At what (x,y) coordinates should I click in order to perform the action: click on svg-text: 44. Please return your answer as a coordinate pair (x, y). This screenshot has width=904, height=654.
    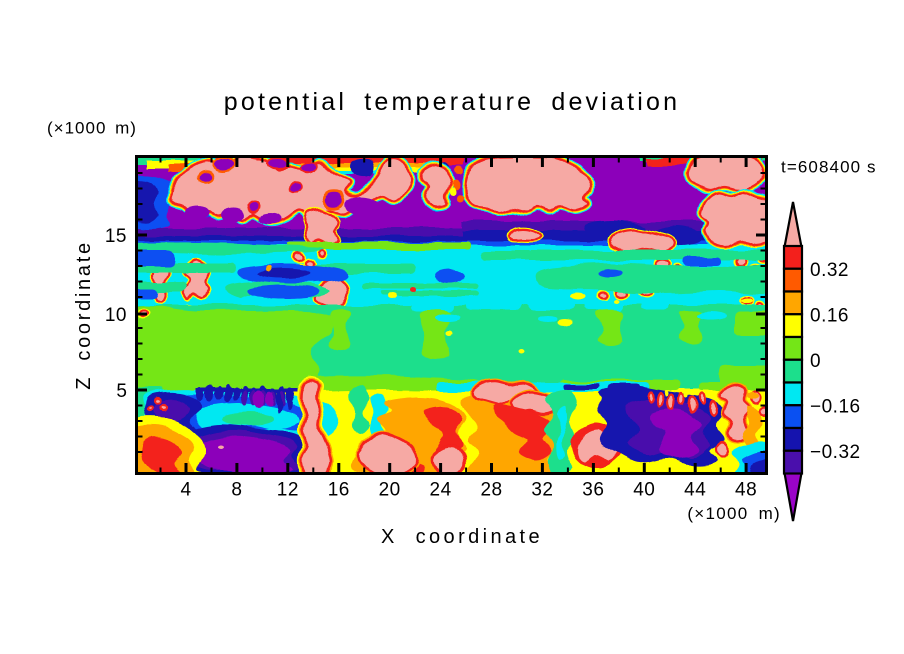
    Looking at the image, I should click on (695, 490).